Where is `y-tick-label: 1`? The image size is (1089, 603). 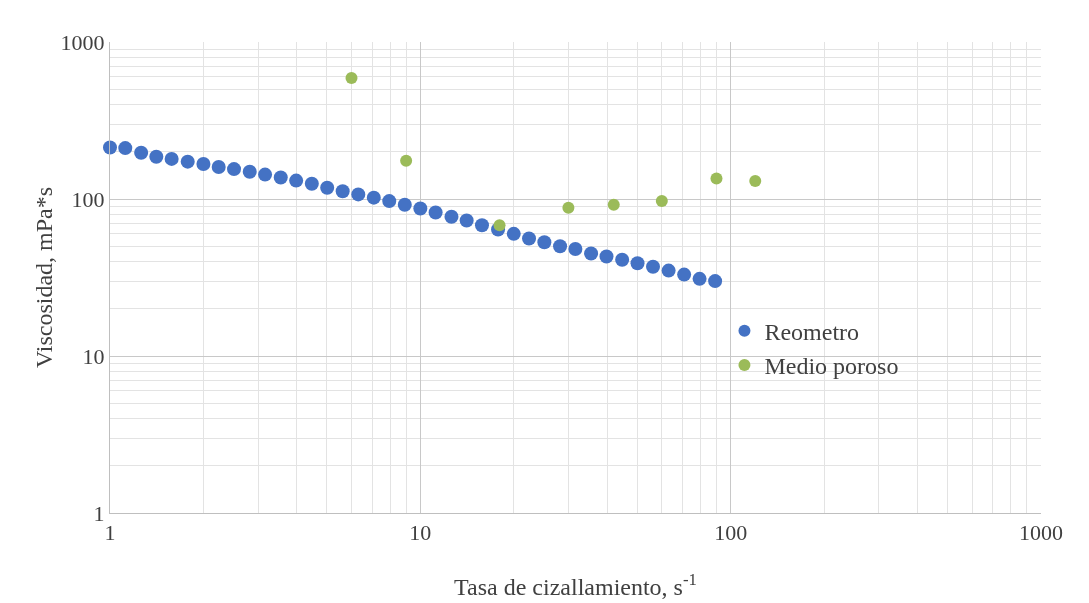
y-tick-label: 1 is located at coordinates (99, 513).